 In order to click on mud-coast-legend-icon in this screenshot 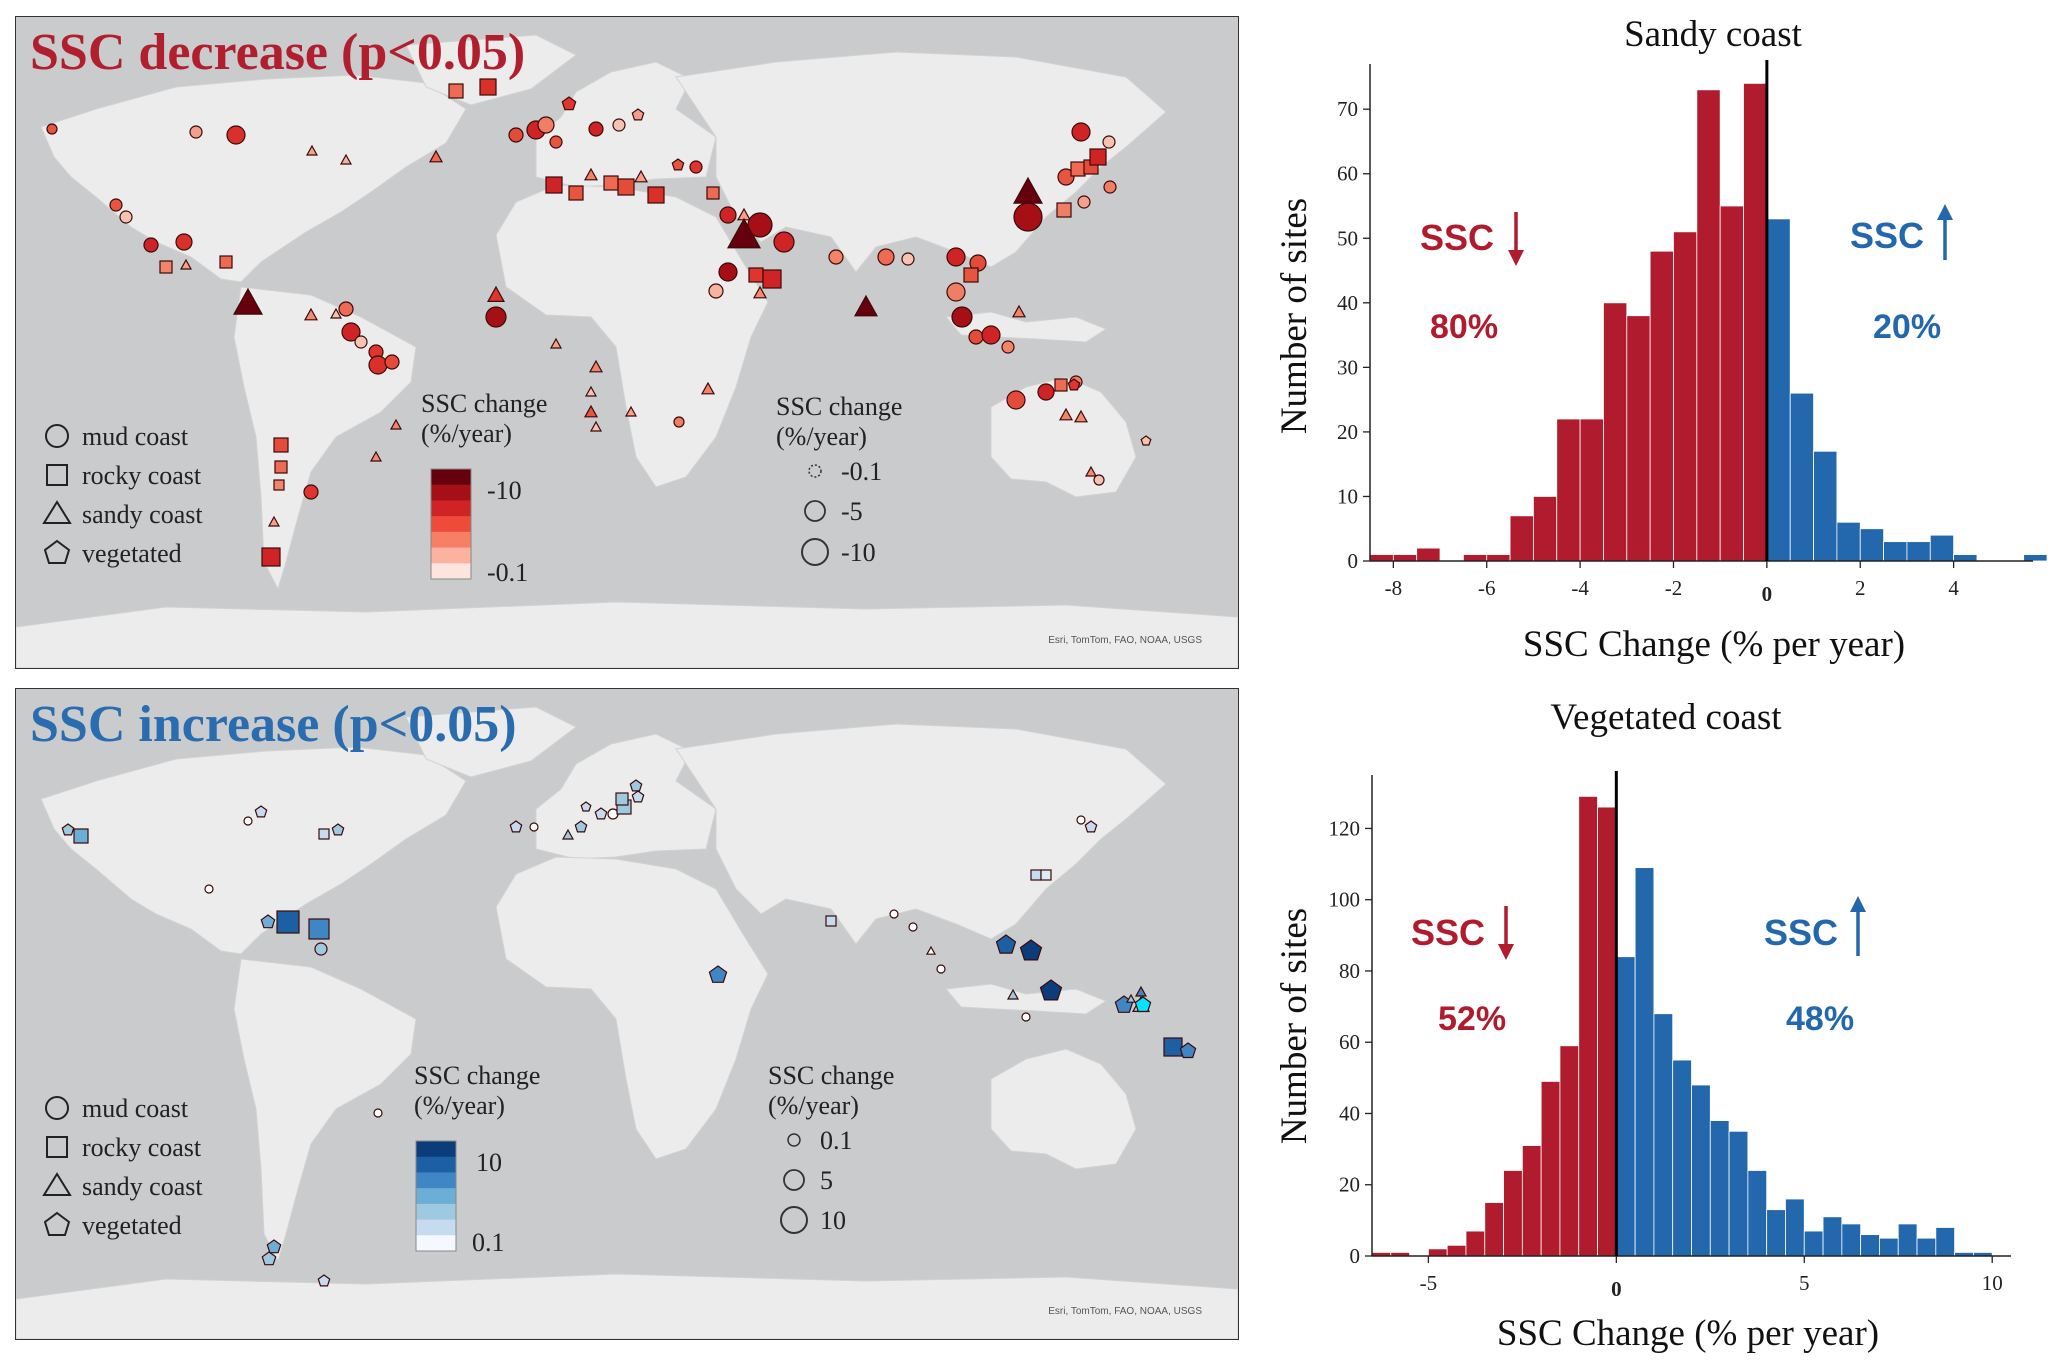, I will do `click(57, 1108)`.